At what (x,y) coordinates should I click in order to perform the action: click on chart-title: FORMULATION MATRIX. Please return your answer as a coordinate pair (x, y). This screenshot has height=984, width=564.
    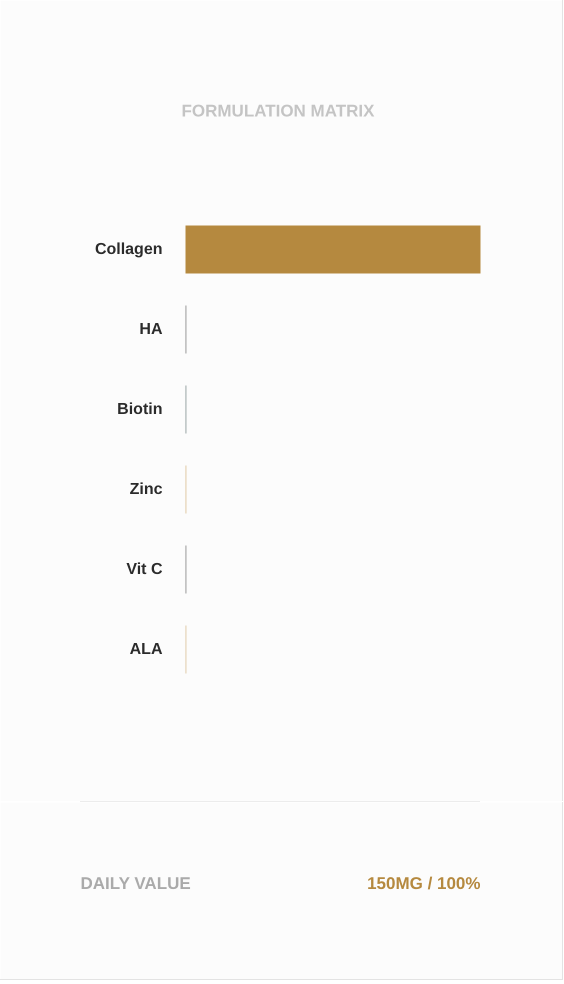
    Looking at the image, I should click on (279, 111).